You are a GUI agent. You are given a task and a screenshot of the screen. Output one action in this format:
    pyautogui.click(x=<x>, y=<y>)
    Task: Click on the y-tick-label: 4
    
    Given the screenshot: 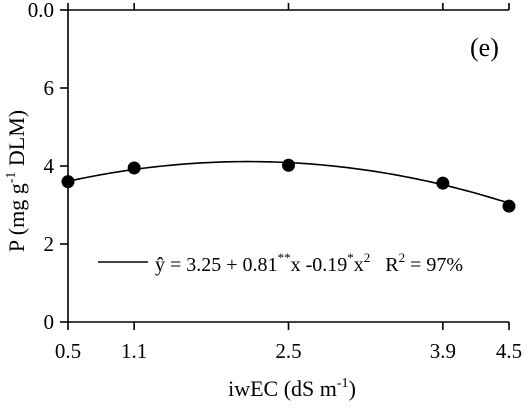 What is the action you would take?
    pyautogui.click(x=49, y=166)
    